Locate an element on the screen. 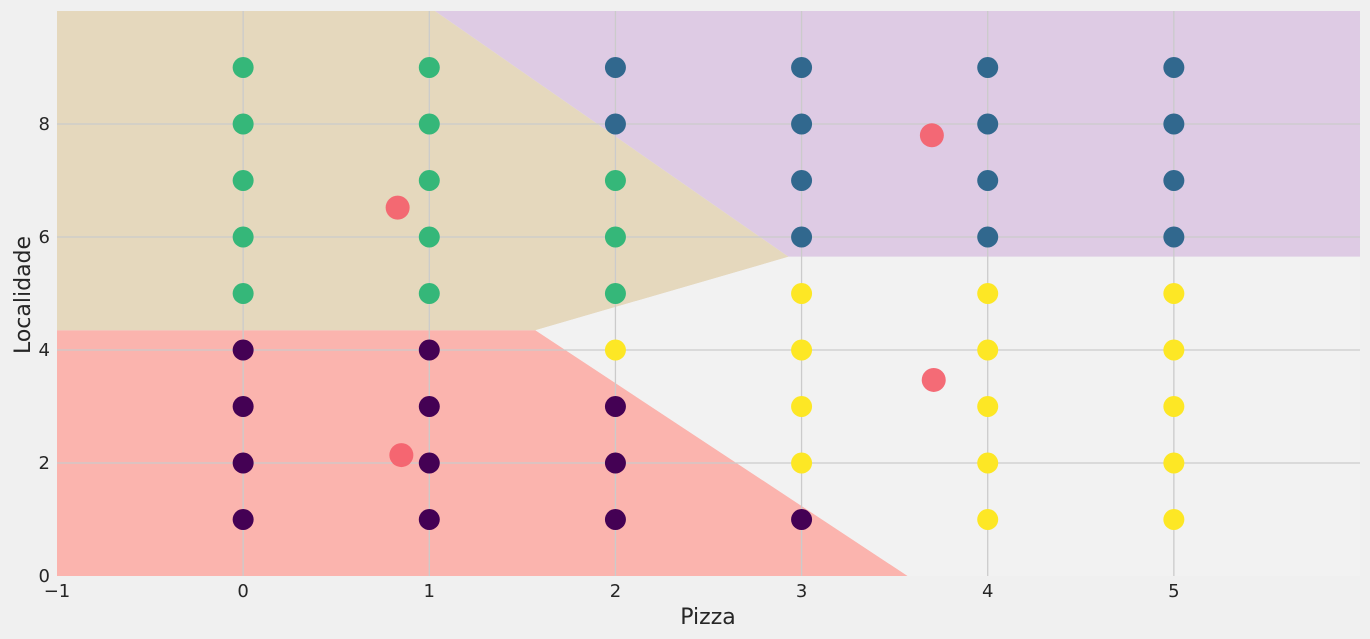 Image resolution: width=1370 pixels, height=639 pixels. y-axis-ticks: 0 2 4 6 8 is located at coordinates (44, 350).